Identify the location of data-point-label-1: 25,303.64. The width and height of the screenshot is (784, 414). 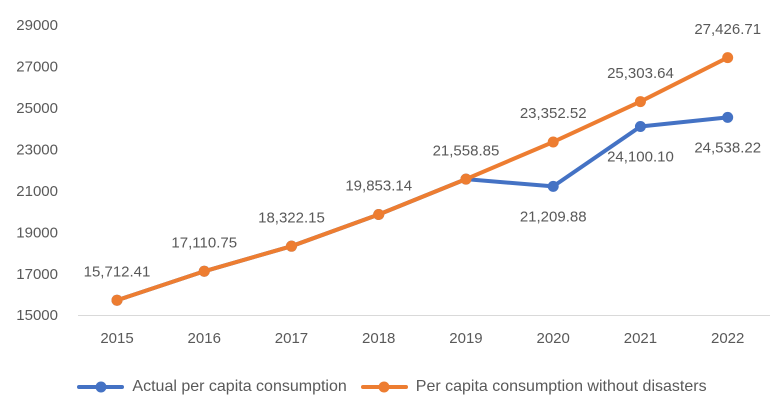
(640, 73).